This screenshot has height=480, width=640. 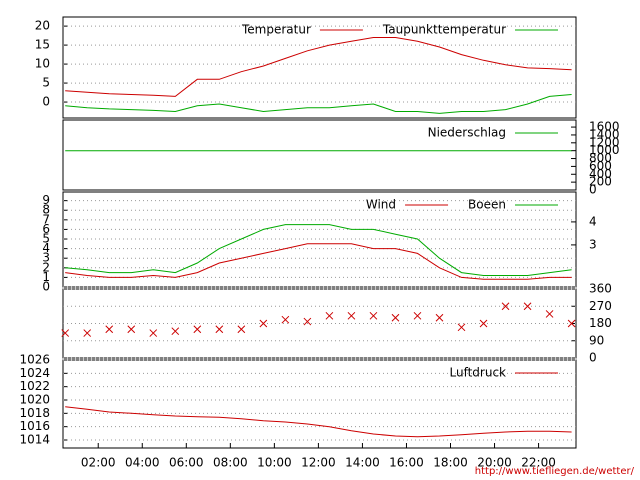 What do you see at coordinates (274, 463) in the screenshot?
I see `x-tick-label: 10:00` at bounding box center [274, 463].